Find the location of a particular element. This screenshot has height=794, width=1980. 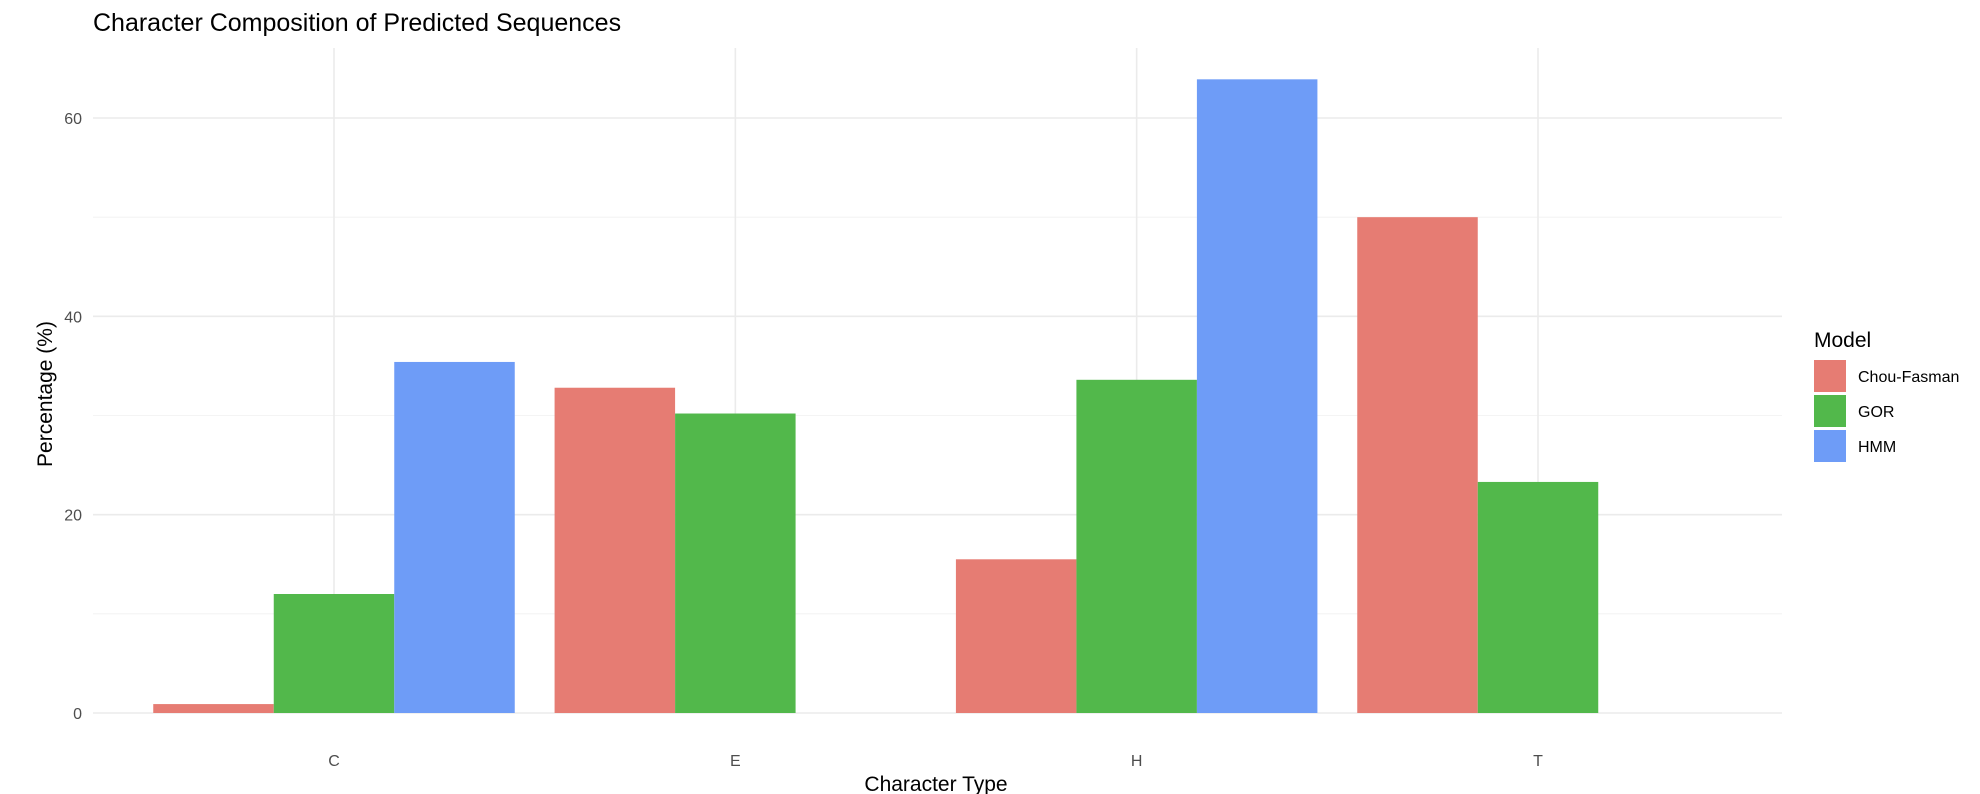

legend-label: HMM is located at coordinates (1877, 447).